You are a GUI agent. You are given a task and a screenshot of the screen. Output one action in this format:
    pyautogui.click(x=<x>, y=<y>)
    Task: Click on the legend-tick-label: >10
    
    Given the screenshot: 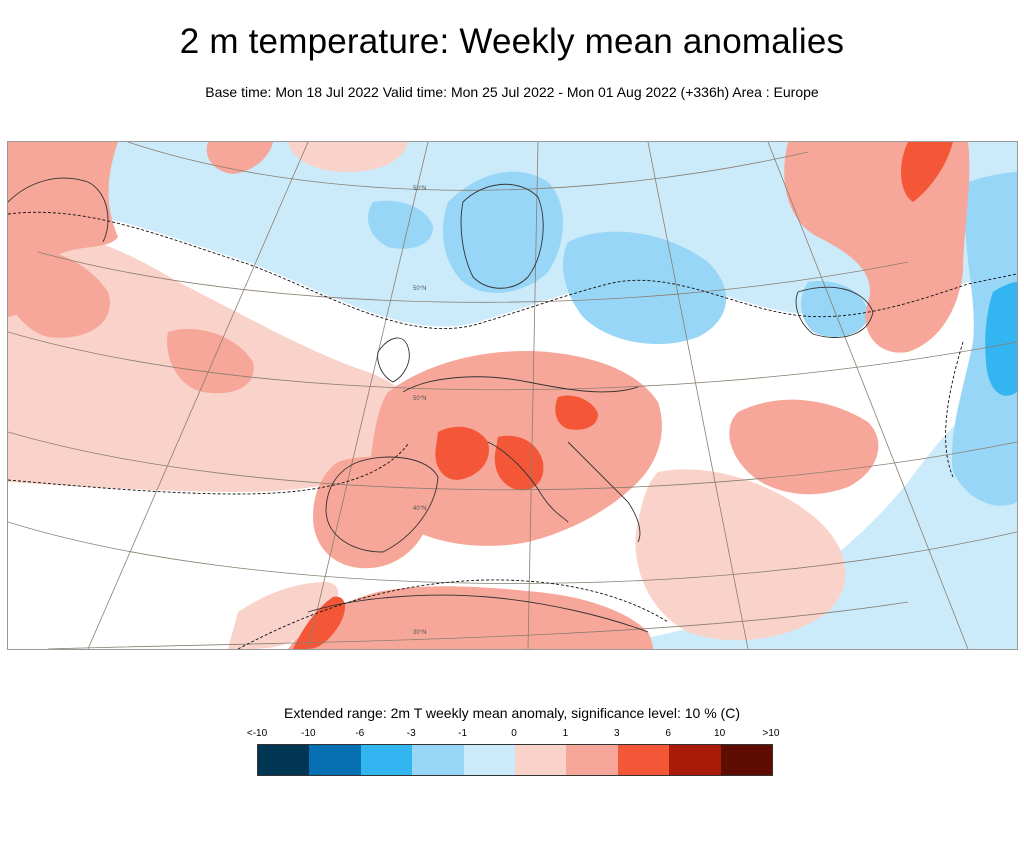 What is the action you would take?
    pyautogui.click(x=771, y=733)
    